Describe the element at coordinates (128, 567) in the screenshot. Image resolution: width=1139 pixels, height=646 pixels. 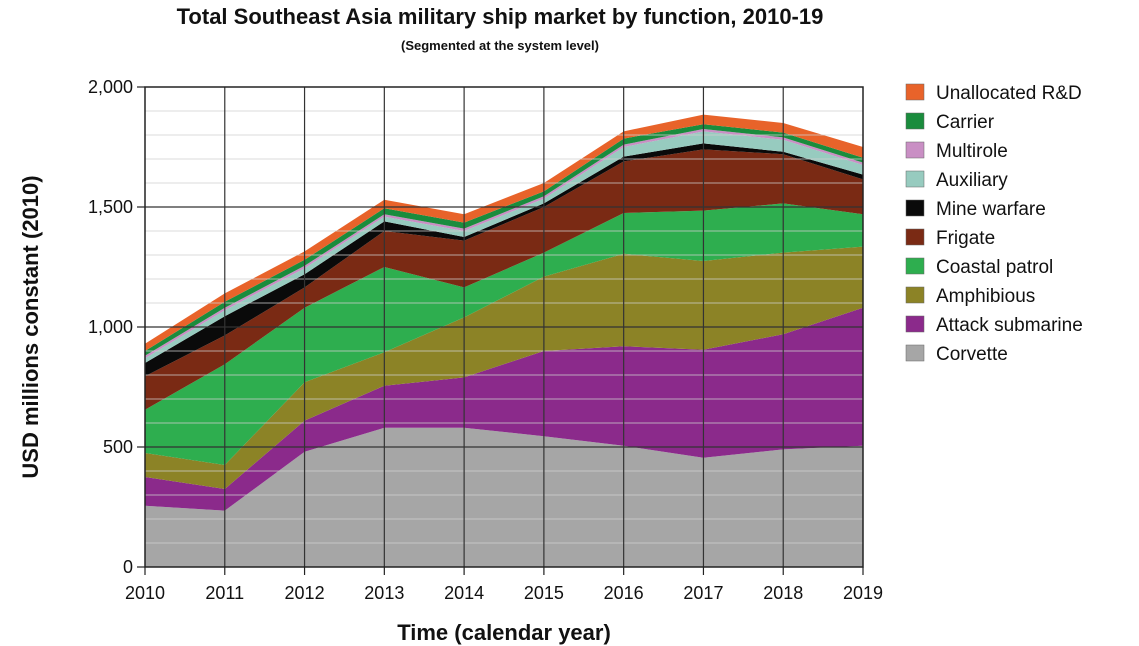
I see `y-tick-label: 0` at that location.